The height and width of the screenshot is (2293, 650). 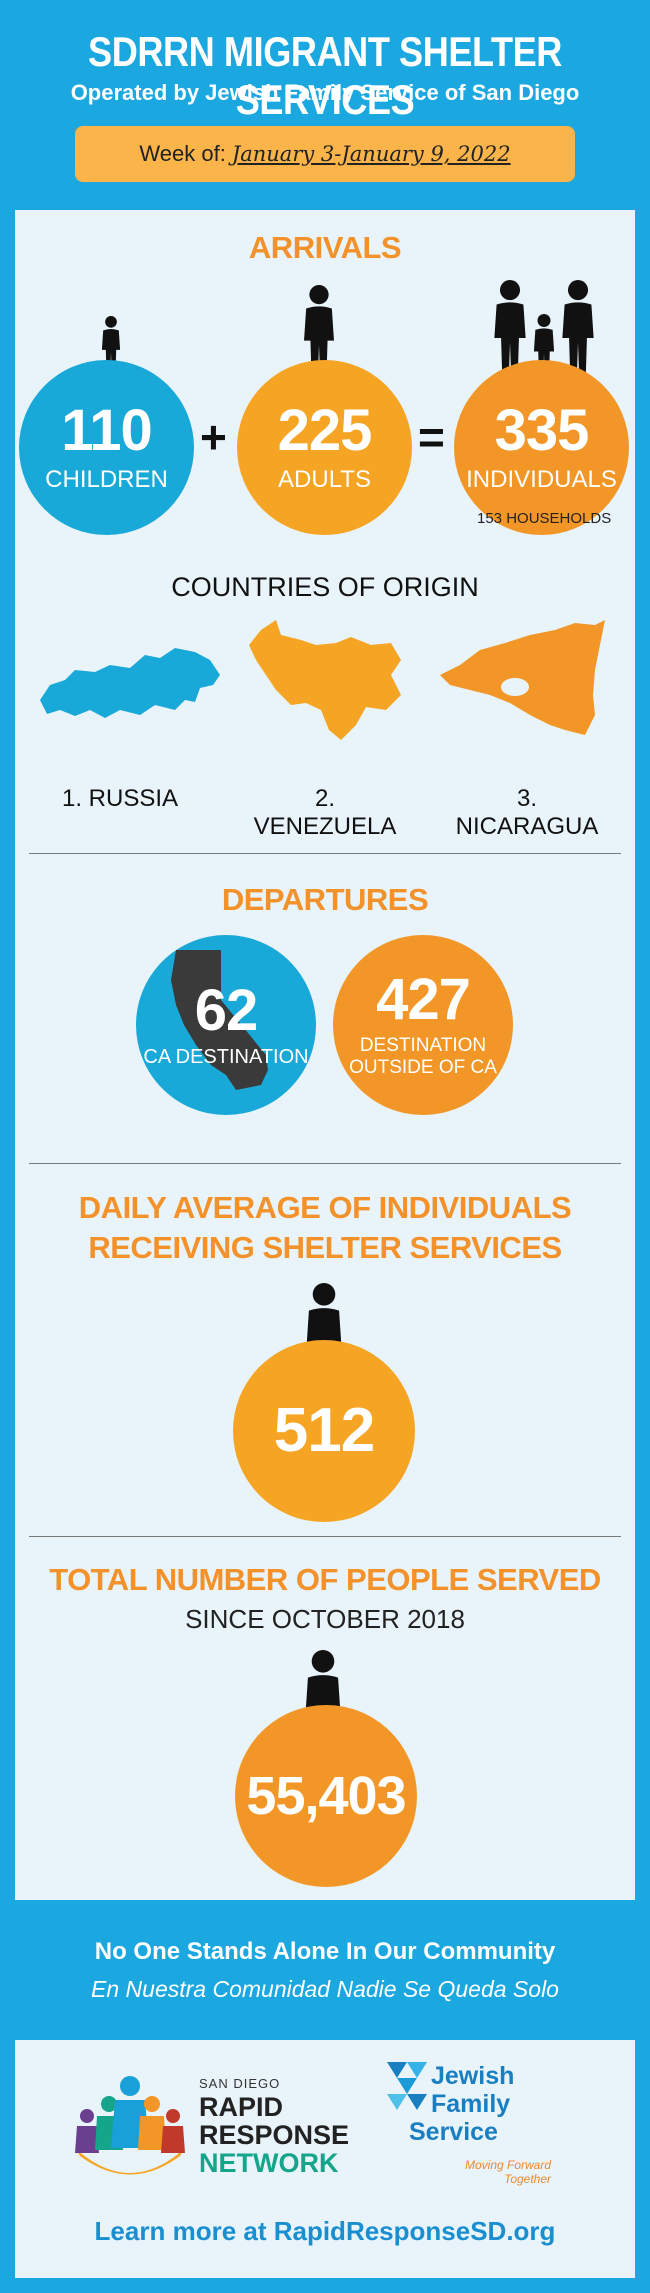 What do you see at coordinates (527, 812) in the screenshot?
I see `country-3: 3. NICARAGUA` at bounding box center [527, 812].